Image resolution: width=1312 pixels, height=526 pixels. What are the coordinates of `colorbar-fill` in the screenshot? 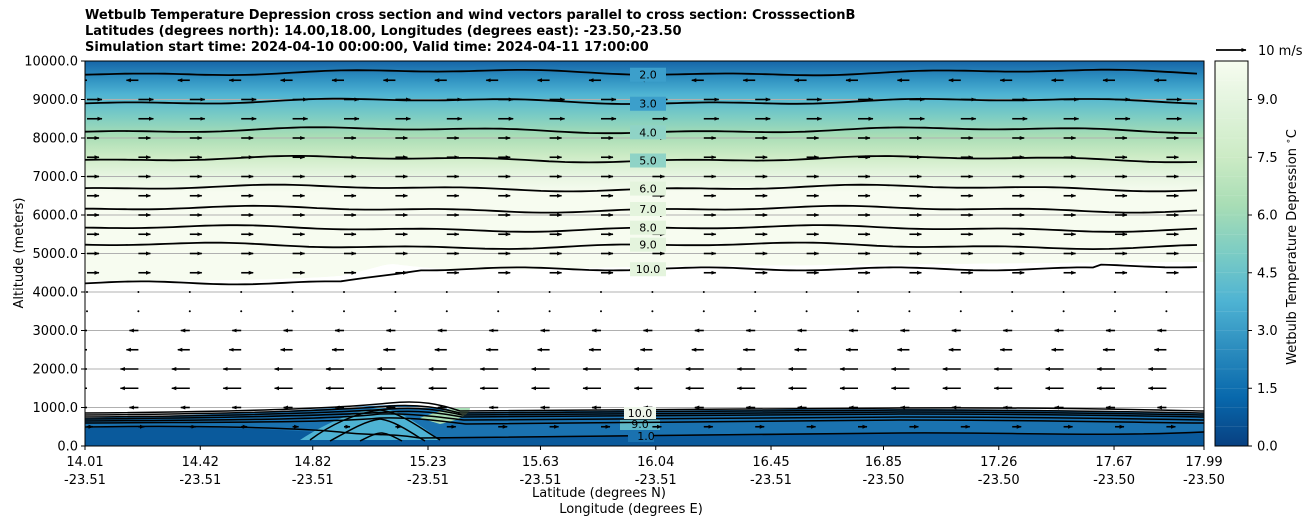 It's located at (1231, 253).